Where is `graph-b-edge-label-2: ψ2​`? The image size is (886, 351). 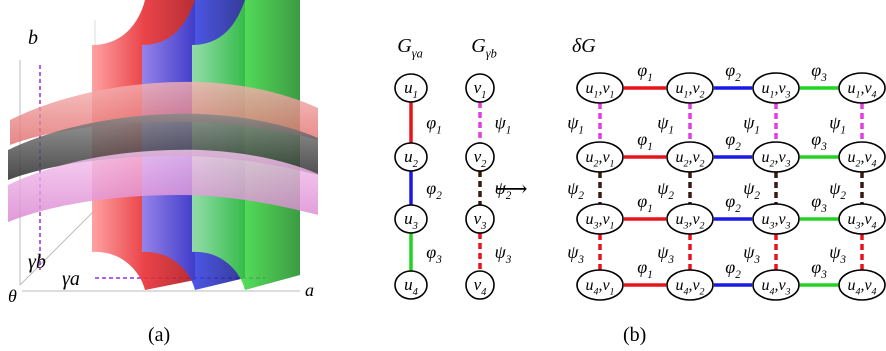 graph-b-edge-label-2: ψ2​ is located at coordinates (503, 190).